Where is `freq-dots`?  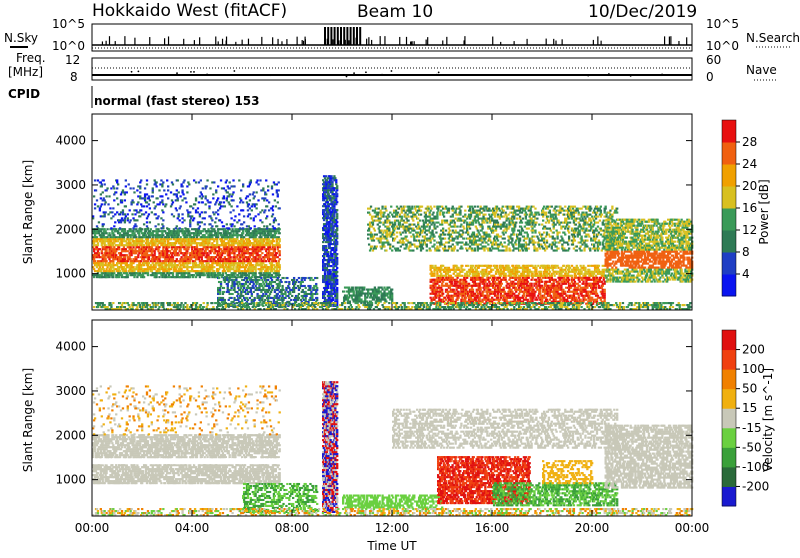
freq-dots is located at coordinates (397, 73).